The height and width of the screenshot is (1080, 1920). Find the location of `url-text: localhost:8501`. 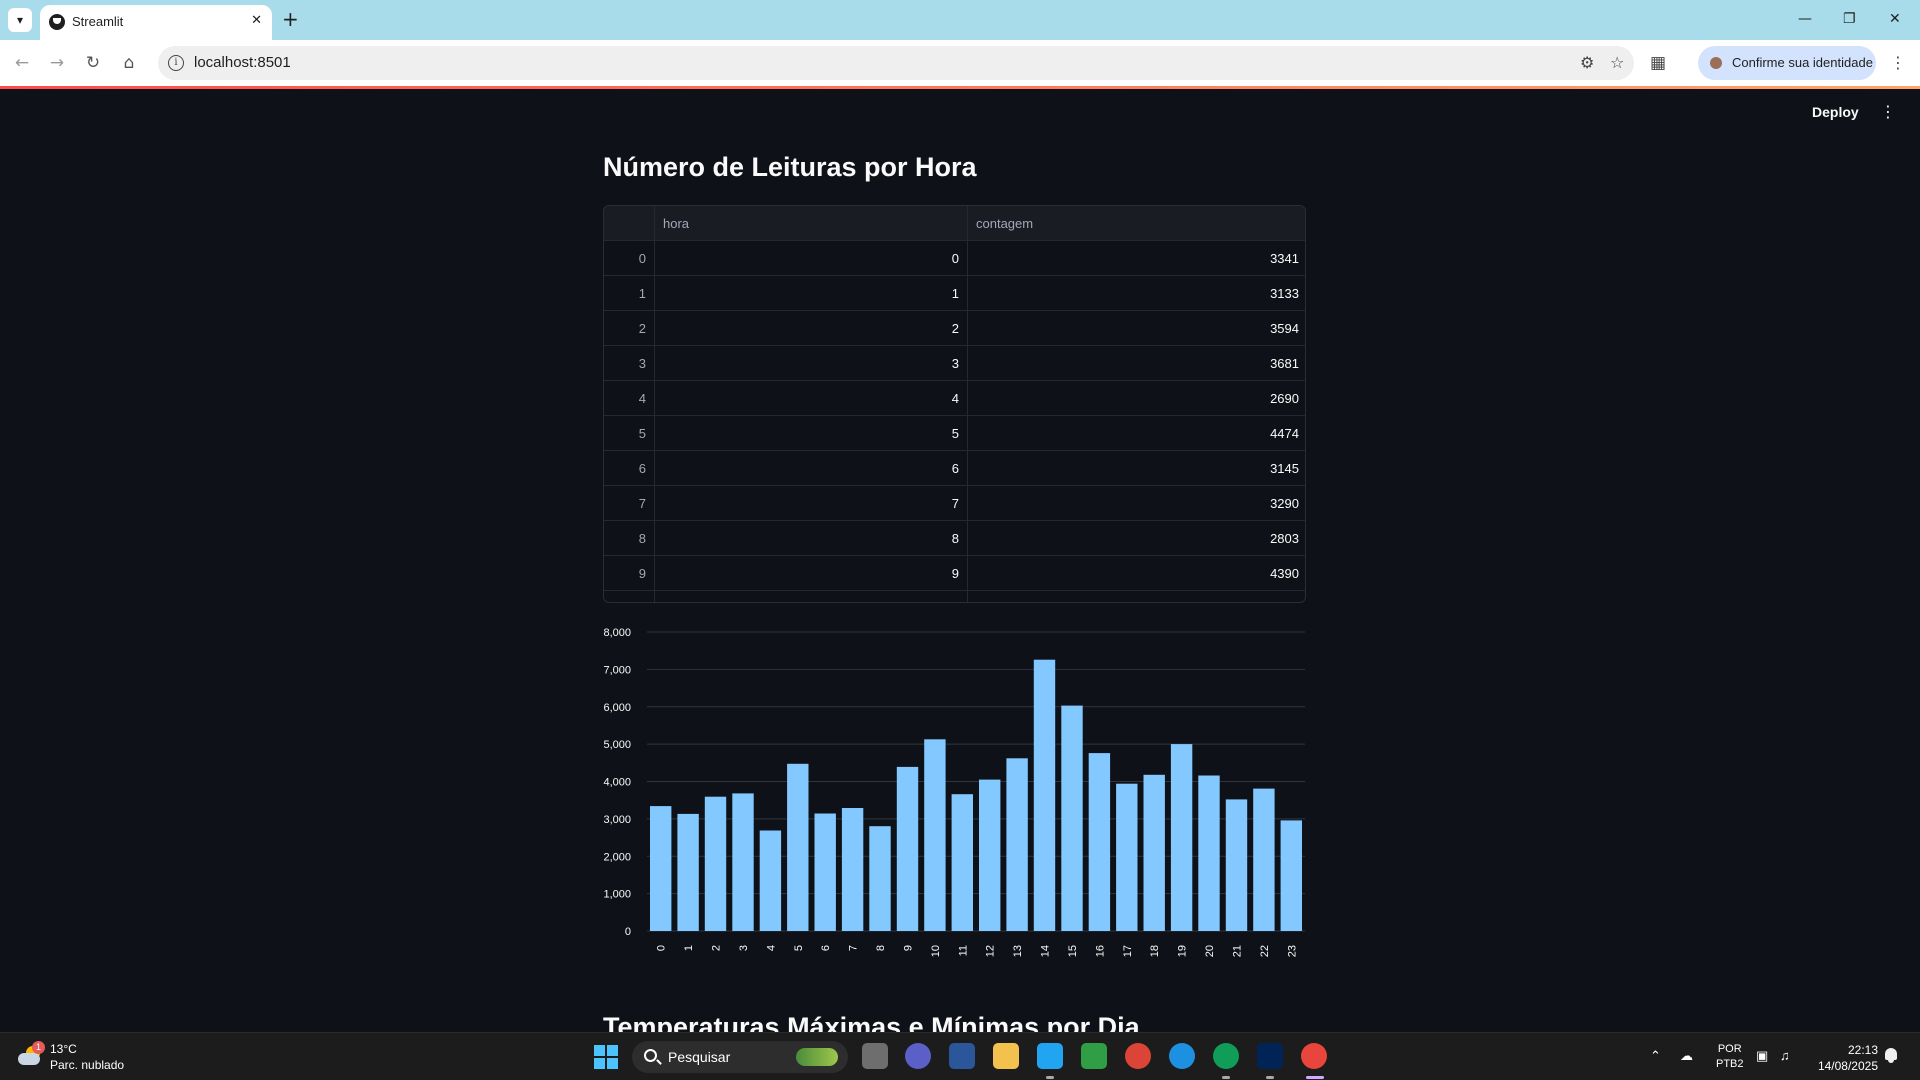

url-text: localhost:8501 is located at coordinates (242, 62).